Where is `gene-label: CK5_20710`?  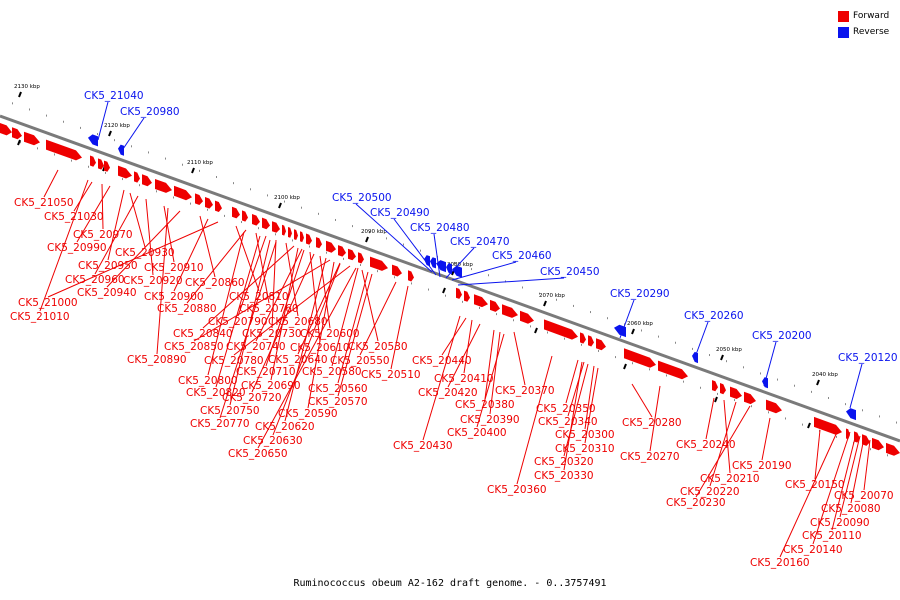
gene-label: CK5_20710 is located at coordinates (266, 372).